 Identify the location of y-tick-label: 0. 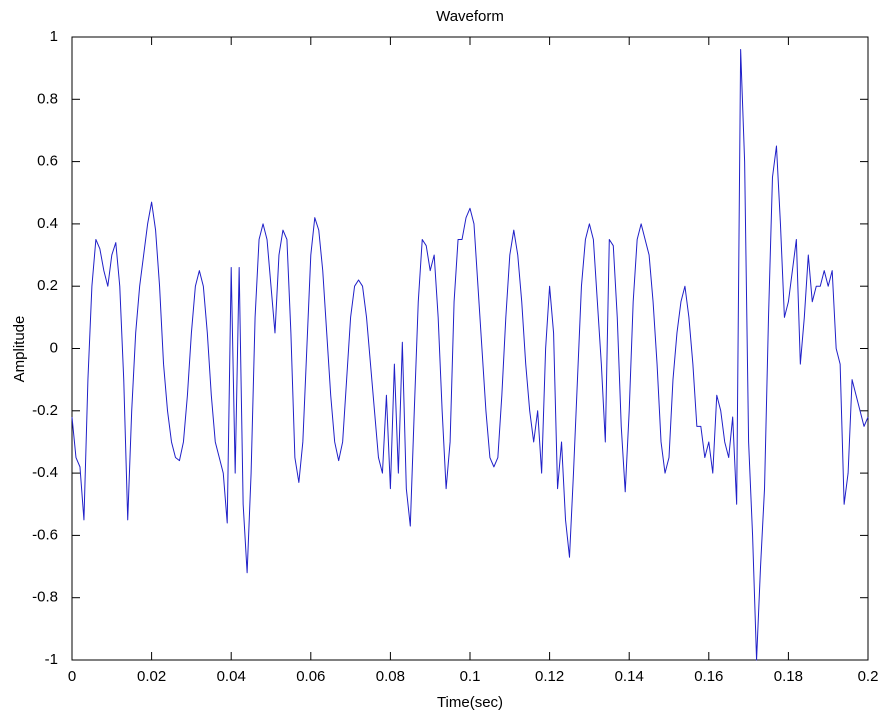
(54, 347).